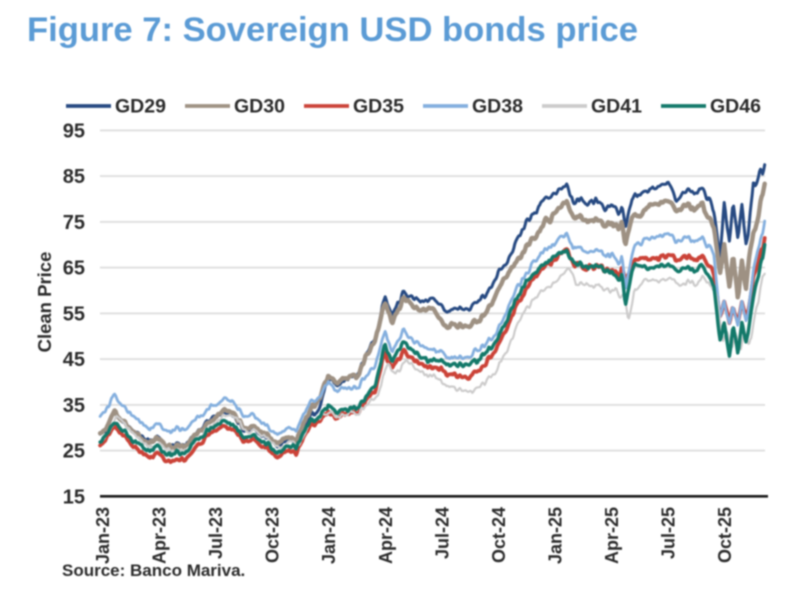 This screenshot has width=800, height=599. Describe the element at coordinates (44, 302) in the screenshot. I see `svg-text: Clean Price` at that location.